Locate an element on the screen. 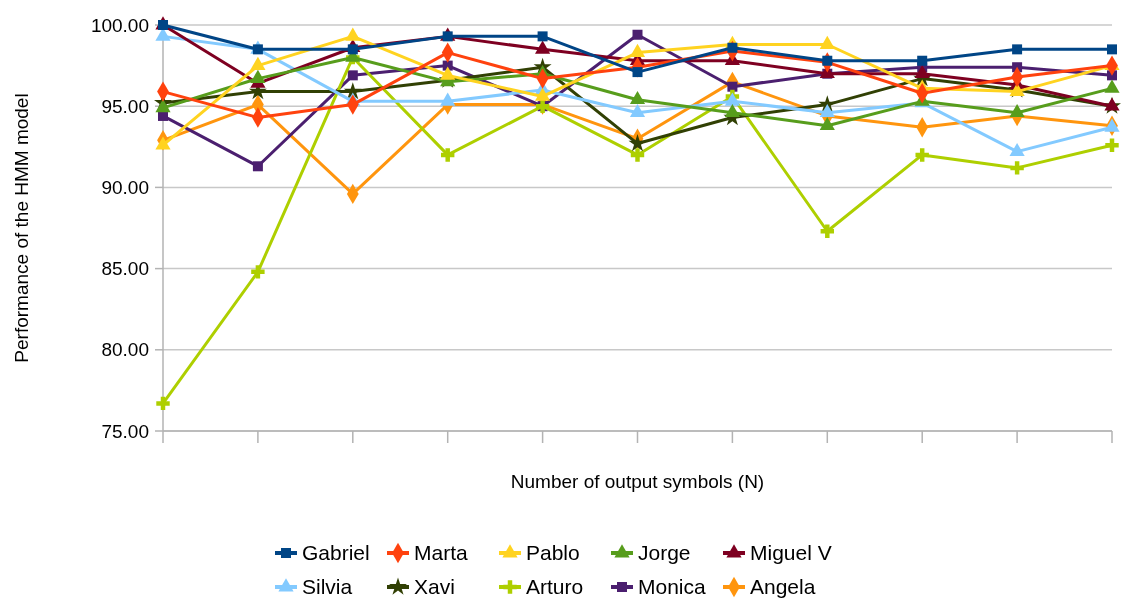  y-tick-label: 80.00 is located at coordinates (125, 350).